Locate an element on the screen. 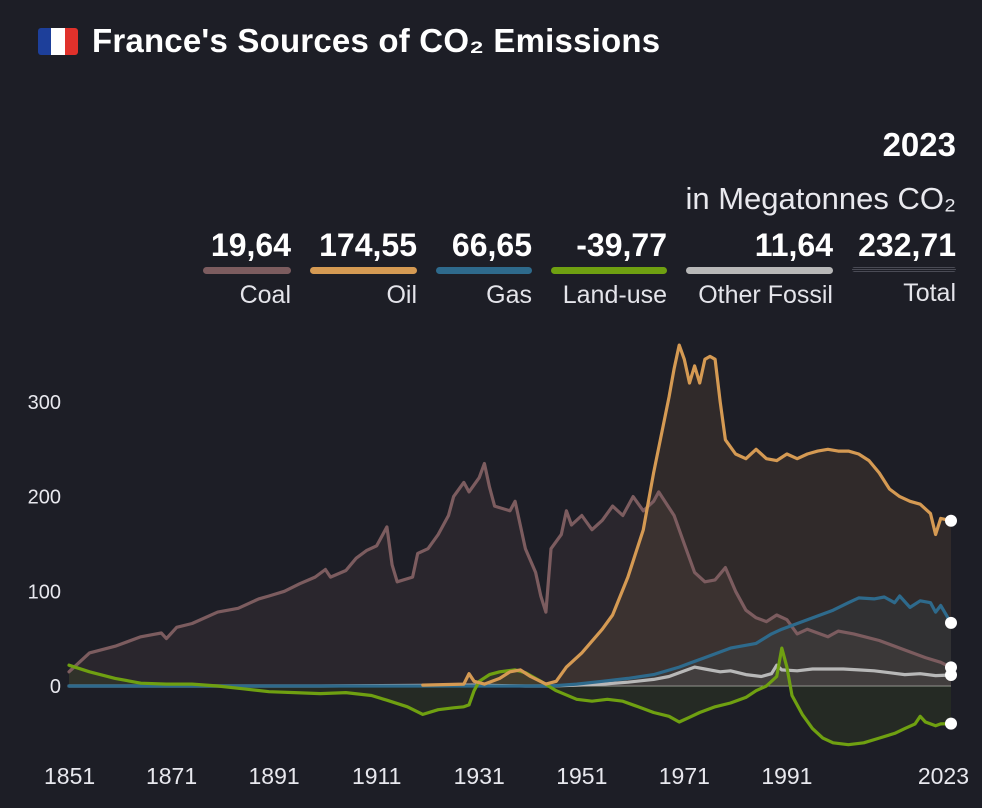  legend-value: -39,77 is located at coordinates (621, 245).